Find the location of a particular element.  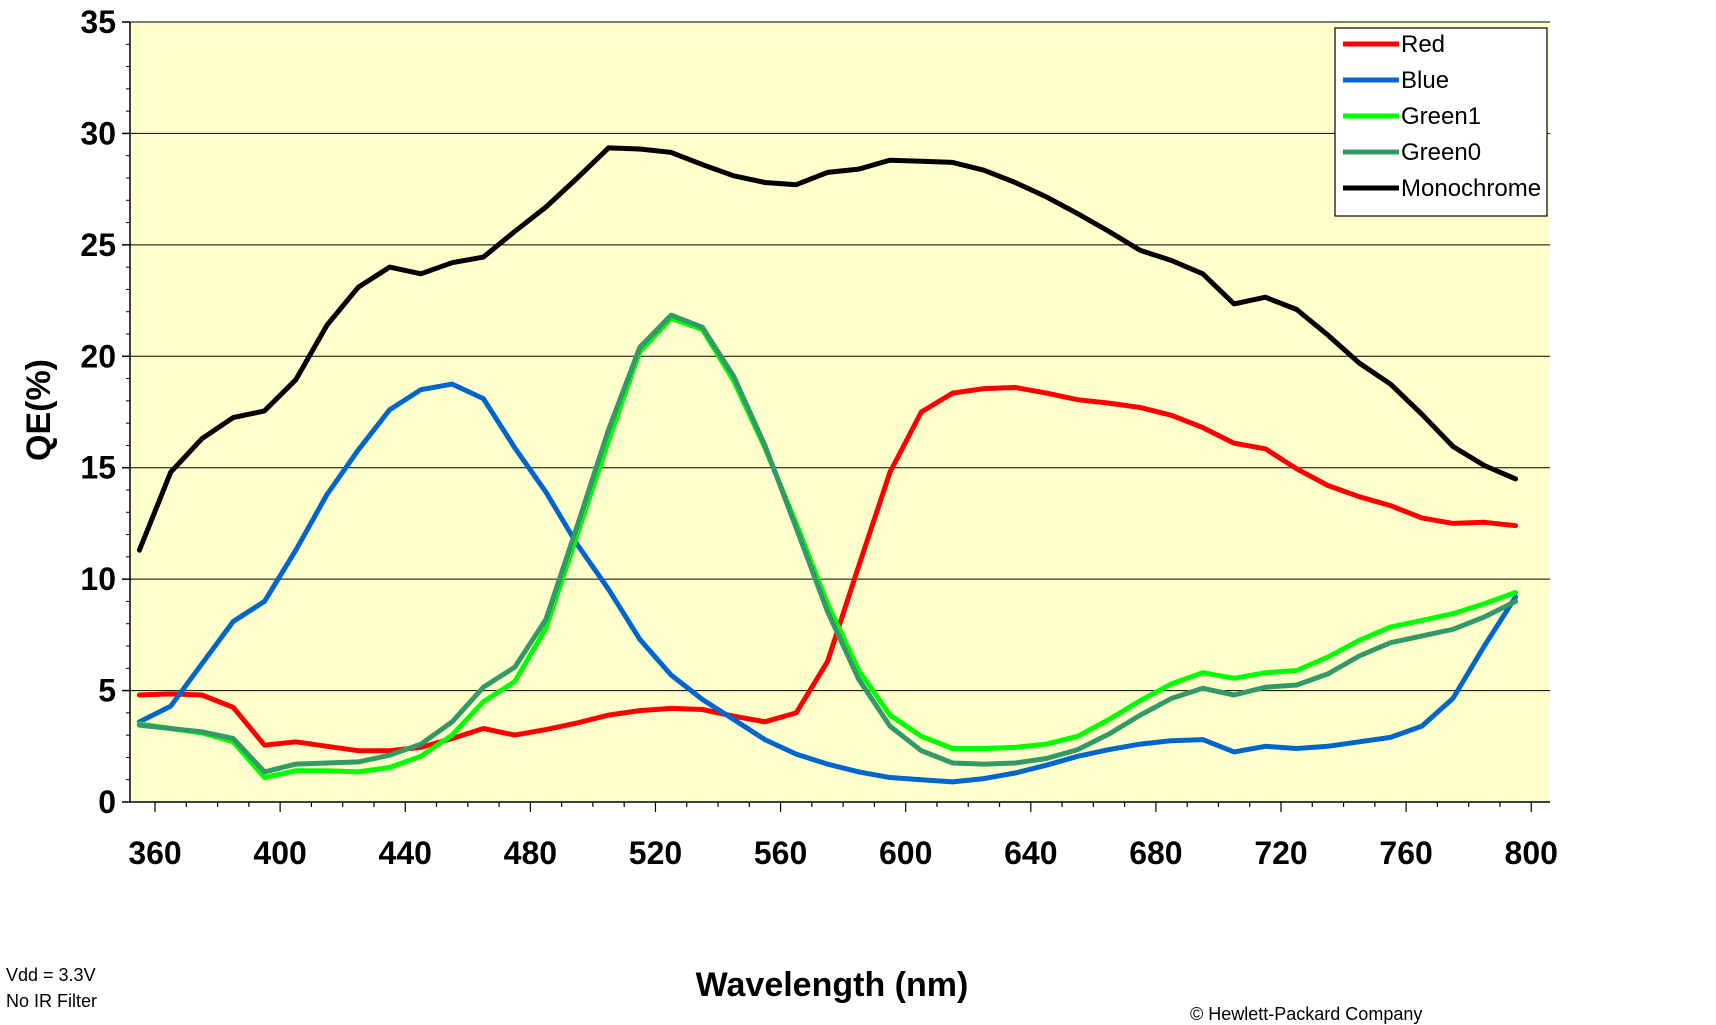

x-tick-label: 680 is located at coordinates (1155, 853).